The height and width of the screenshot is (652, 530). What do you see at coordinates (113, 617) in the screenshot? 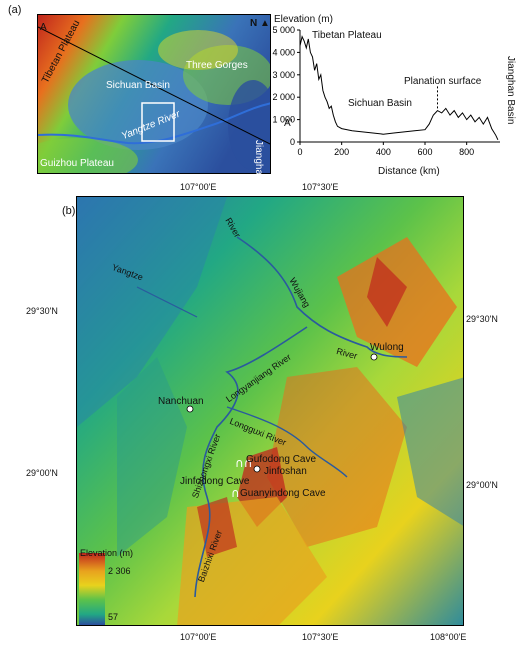
I see `legend-min: 57` at bounding box center [113, 617].